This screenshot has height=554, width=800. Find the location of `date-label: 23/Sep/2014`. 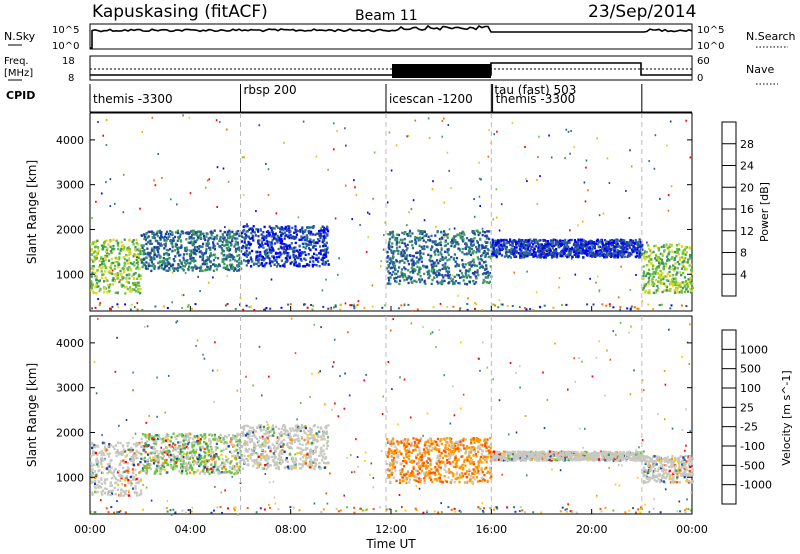

date-label: 23/Sep/2014 is located at coordinates (642, 12).